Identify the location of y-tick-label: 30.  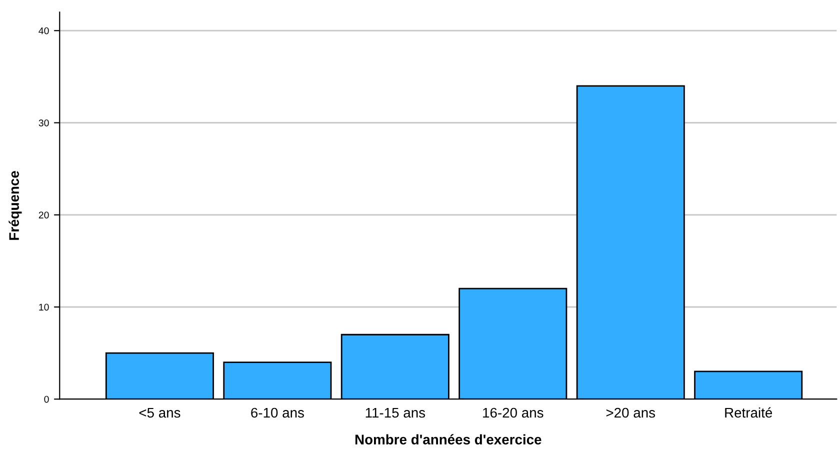
(43, 122).